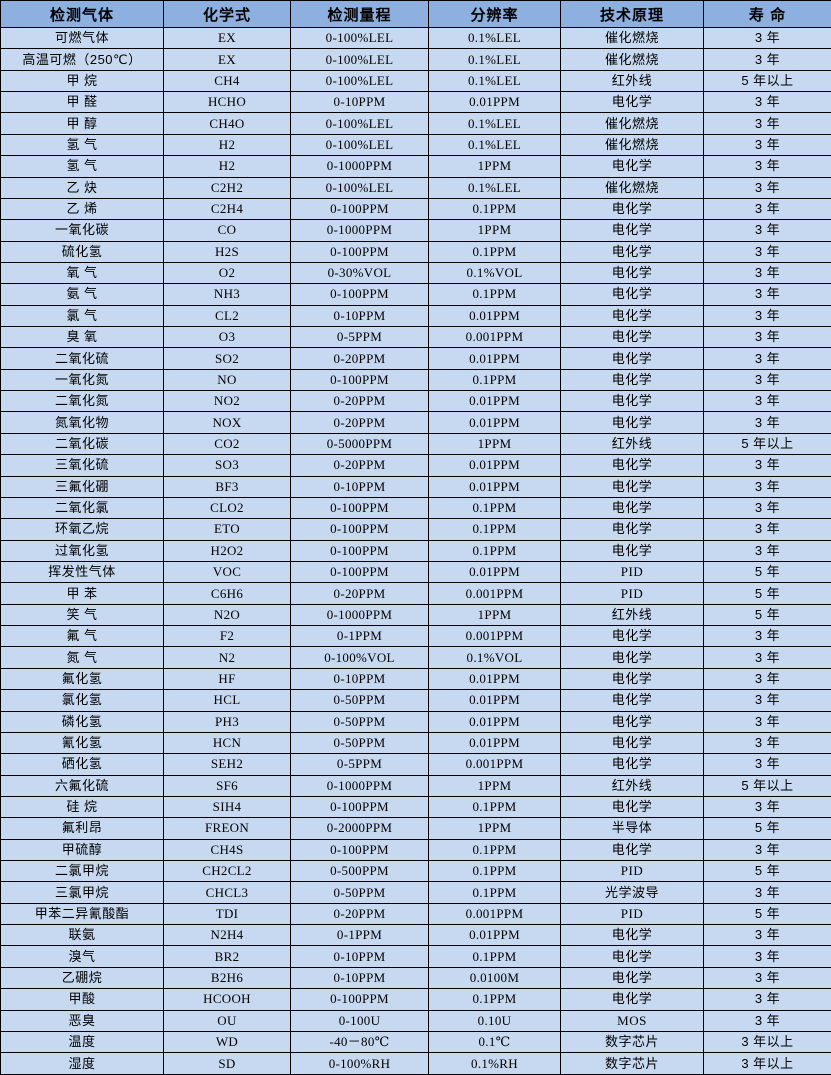 The width and height of the screenshot is (831, 1075). I want to click on cell-formula: SD, so click(227, 1063).